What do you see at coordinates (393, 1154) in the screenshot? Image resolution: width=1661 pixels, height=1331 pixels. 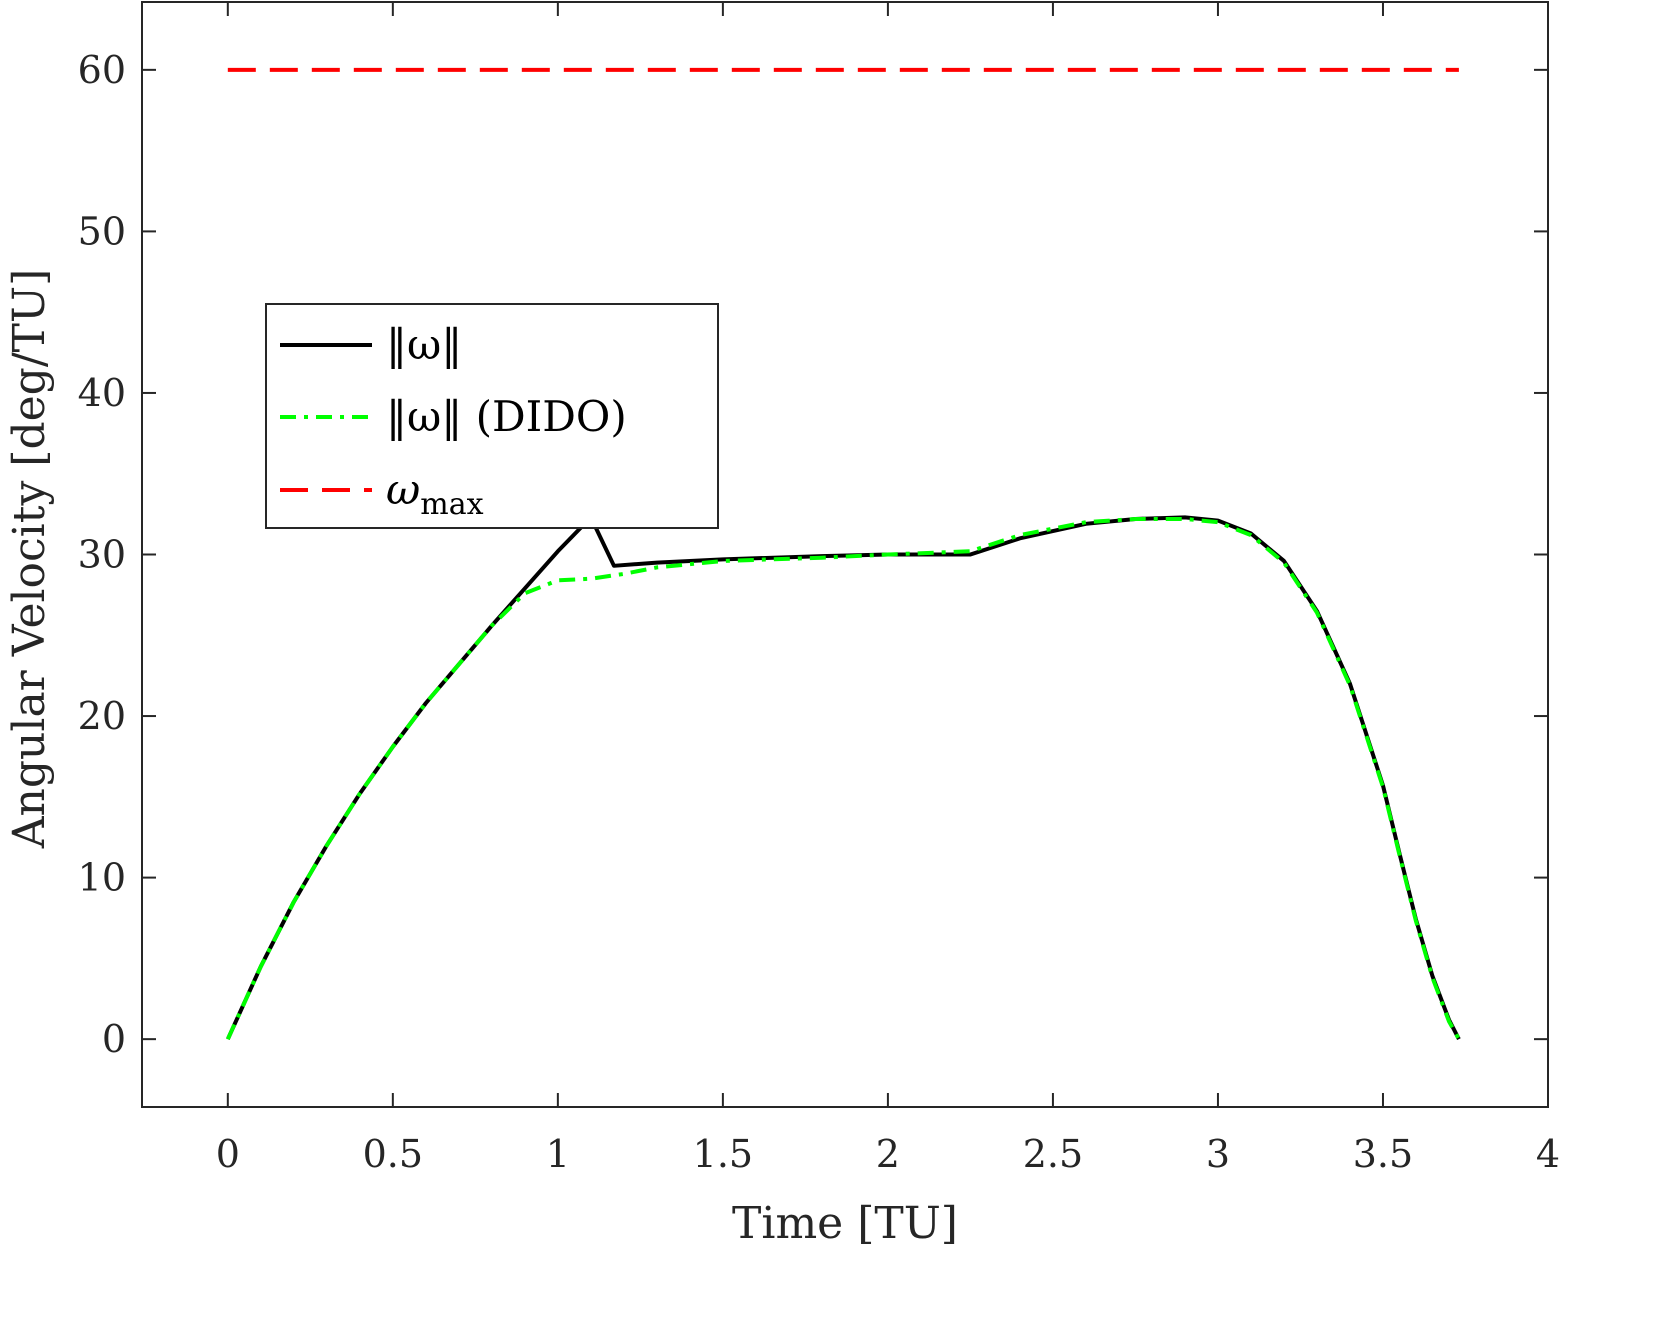 I see `x-tick-label: 0.5` at bounding box center [393, 1154].